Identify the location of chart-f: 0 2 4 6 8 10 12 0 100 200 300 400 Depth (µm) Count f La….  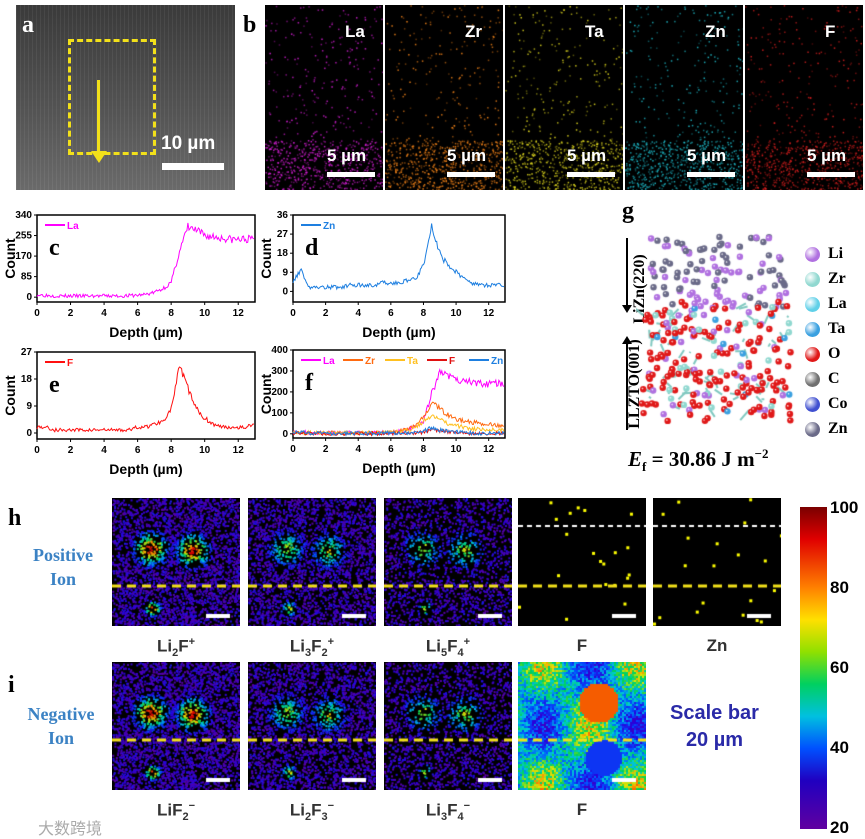
(382, 410).